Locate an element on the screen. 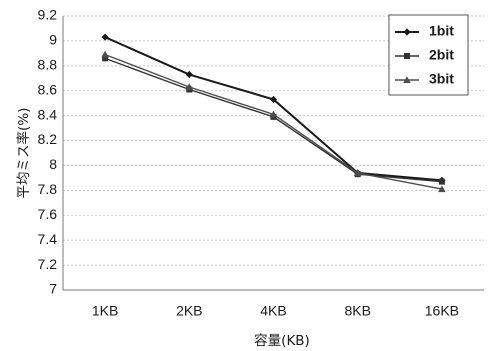  x-axis-label: 容量(KB) is located at coordinates (282, 340).